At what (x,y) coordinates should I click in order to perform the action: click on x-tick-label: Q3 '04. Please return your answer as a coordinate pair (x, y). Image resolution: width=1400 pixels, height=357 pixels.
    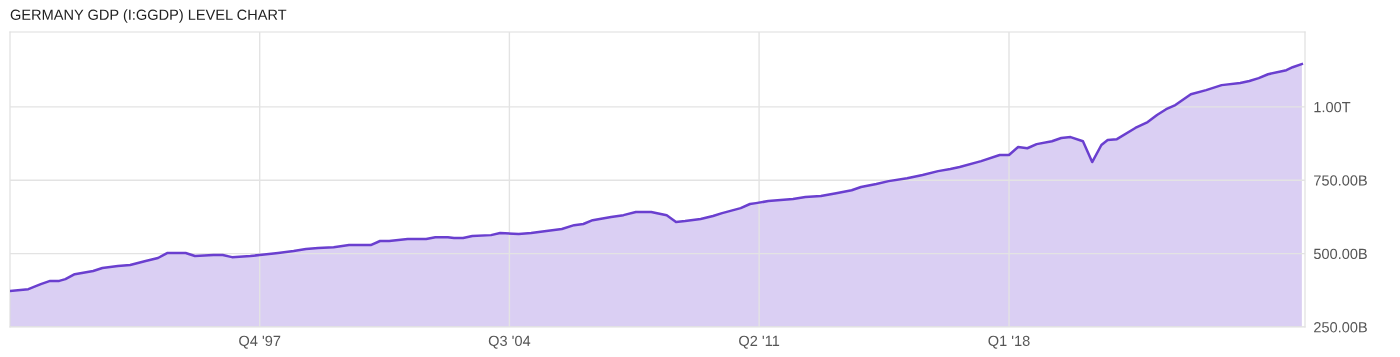
    Looking at the image, I should click on (509, 342).